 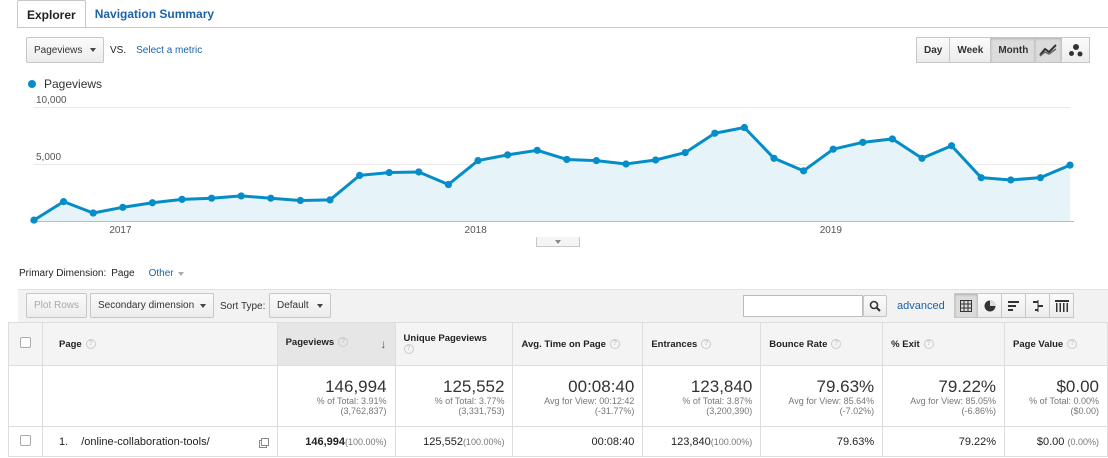 What do you see at coordinates (336, 396) in the screenshot?
I see `total-pageviews: 146,994% of Total: 3.91% (3,762,837)` at bounding box center [336, 396].